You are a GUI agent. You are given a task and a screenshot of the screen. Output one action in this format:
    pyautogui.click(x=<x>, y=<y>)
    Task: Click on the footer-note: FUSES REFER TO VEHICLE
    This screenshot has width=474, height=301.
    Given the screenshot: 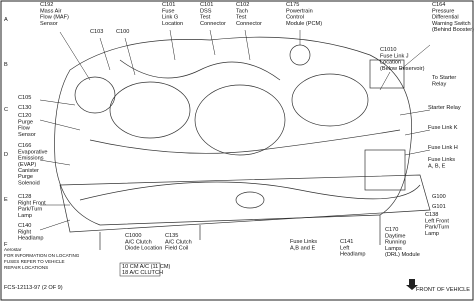 What is the action you would take?
    pyautogui.click(x=34, y=261)
    